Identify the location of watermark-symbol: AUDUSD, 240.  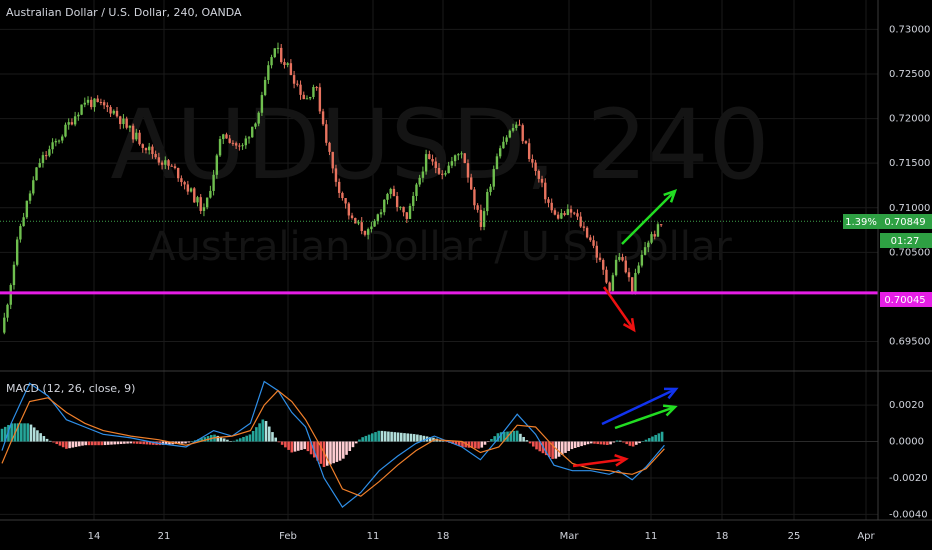
(439, 145).